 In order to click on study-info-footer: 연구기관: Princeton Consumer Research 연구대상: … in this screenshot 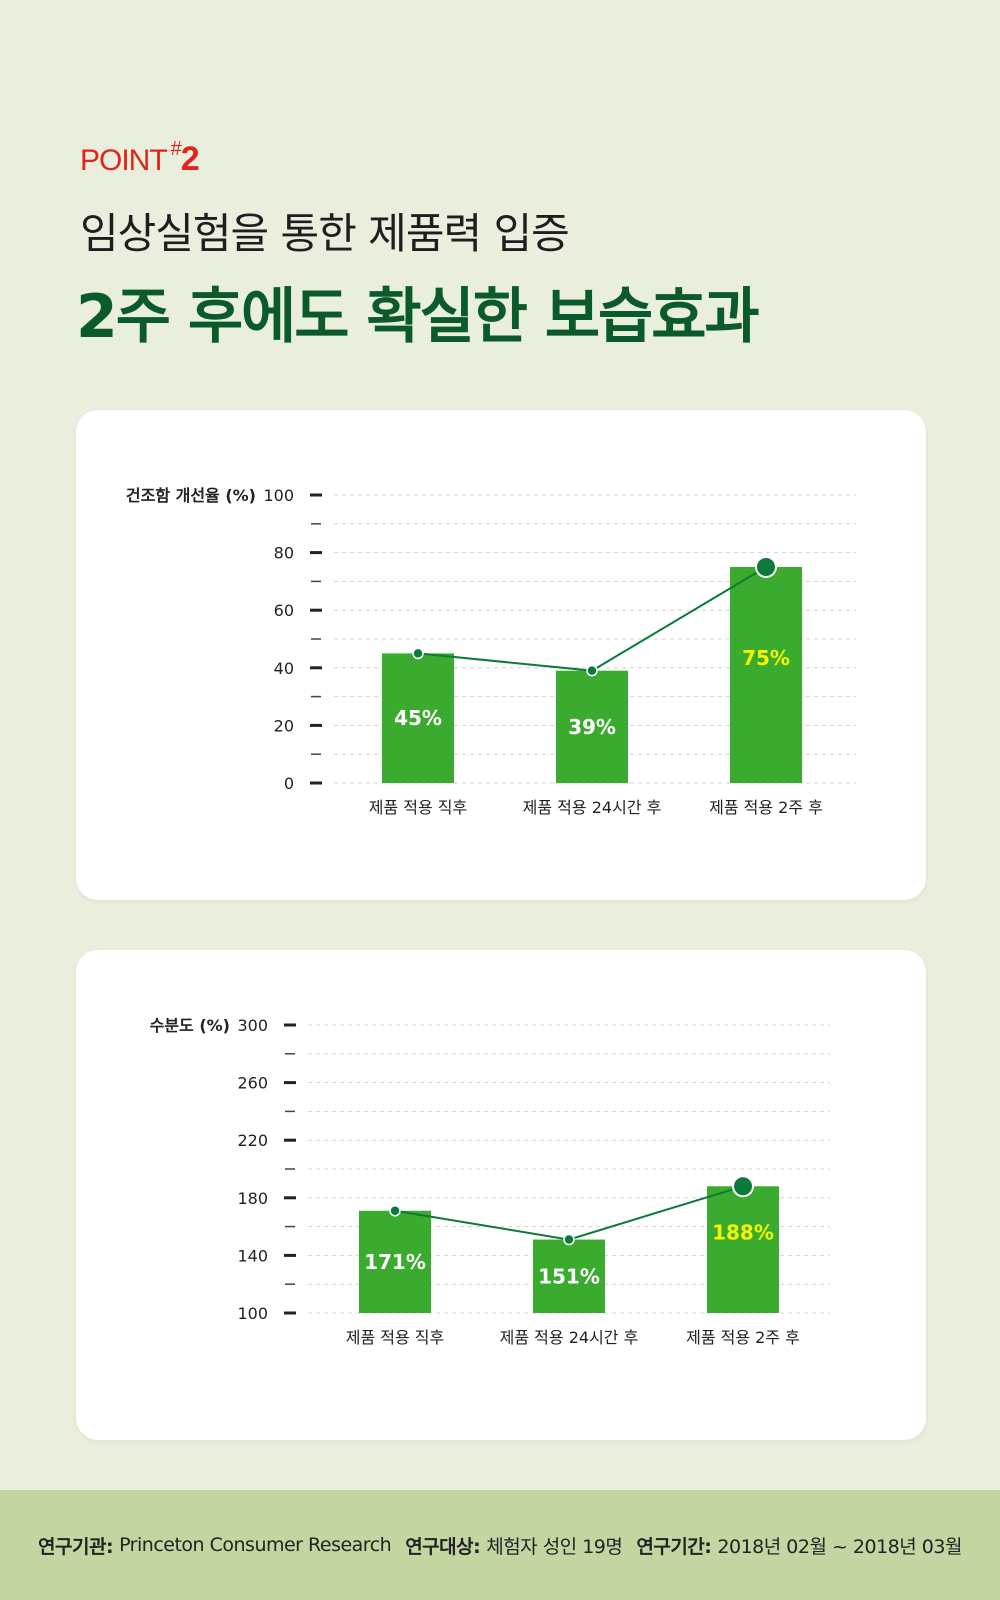, I will do `click(500, 1545)`.